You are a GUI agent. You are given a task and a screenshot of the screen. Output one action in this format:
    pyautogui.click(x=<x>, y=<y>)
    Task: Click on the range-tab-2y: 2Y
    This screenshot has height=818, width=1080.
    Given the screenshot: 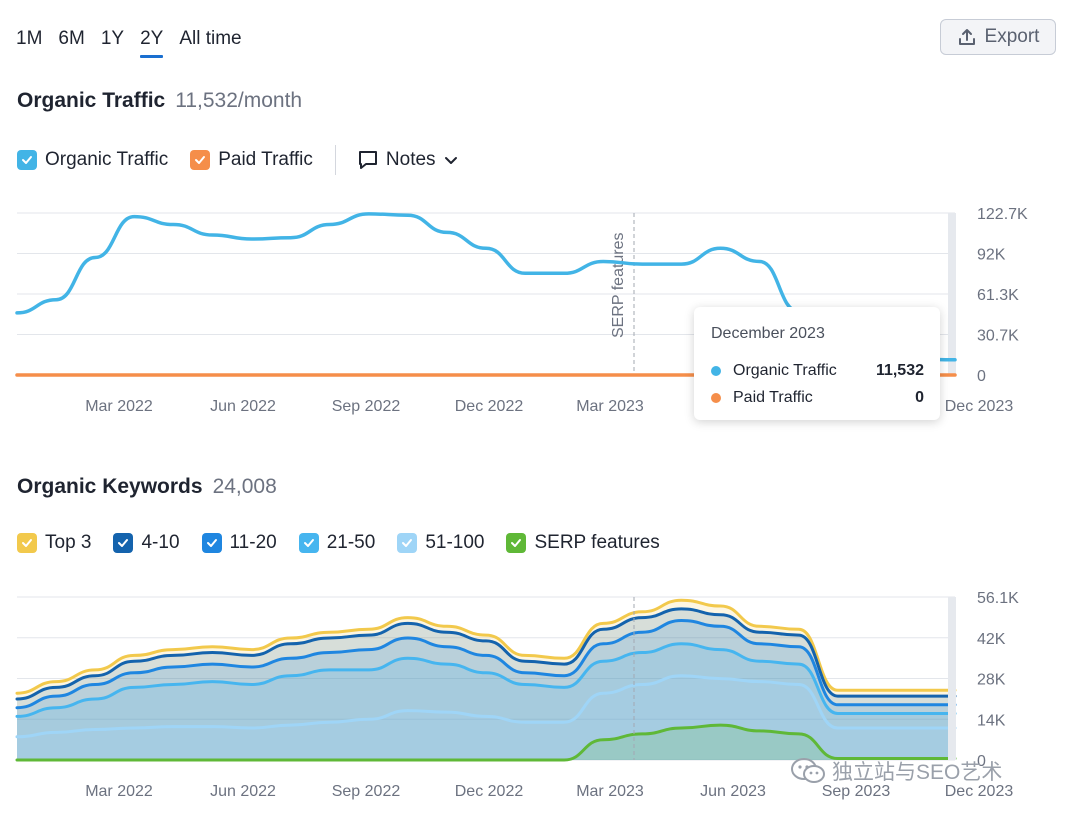 What is the action you would take?
    pyautogui.click(x=151, y=42)
    